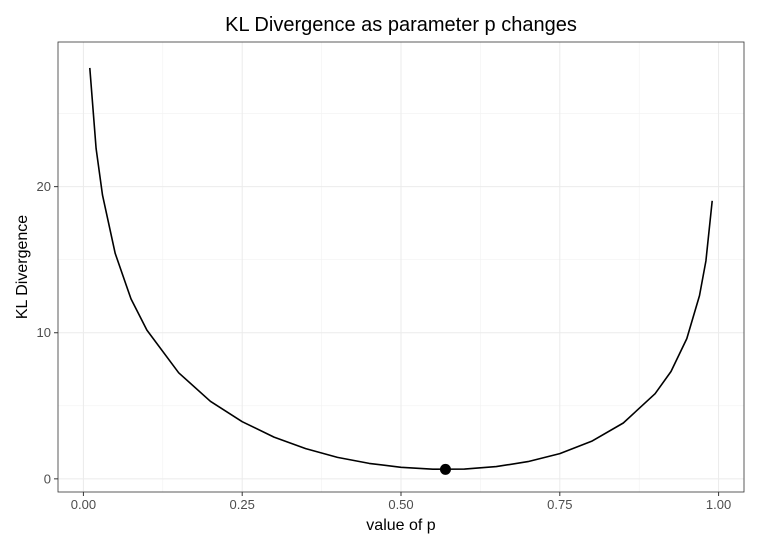 The image size is (760, 545). I want to click on chart-title: KL Divergence as parameter p changes, so click(401, 25).